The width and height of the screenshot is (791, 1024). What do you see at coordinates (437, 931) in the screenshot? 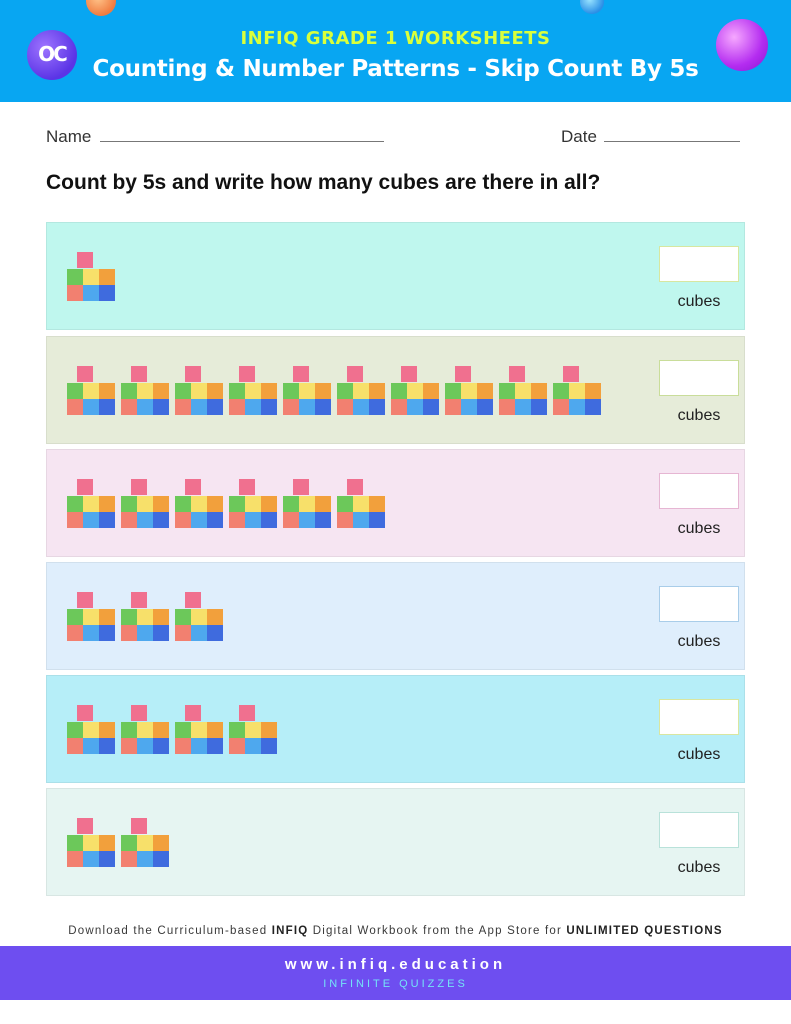
I see `note-middle: Digital Workbook from the App Store for` at bounding box center [437, 931].